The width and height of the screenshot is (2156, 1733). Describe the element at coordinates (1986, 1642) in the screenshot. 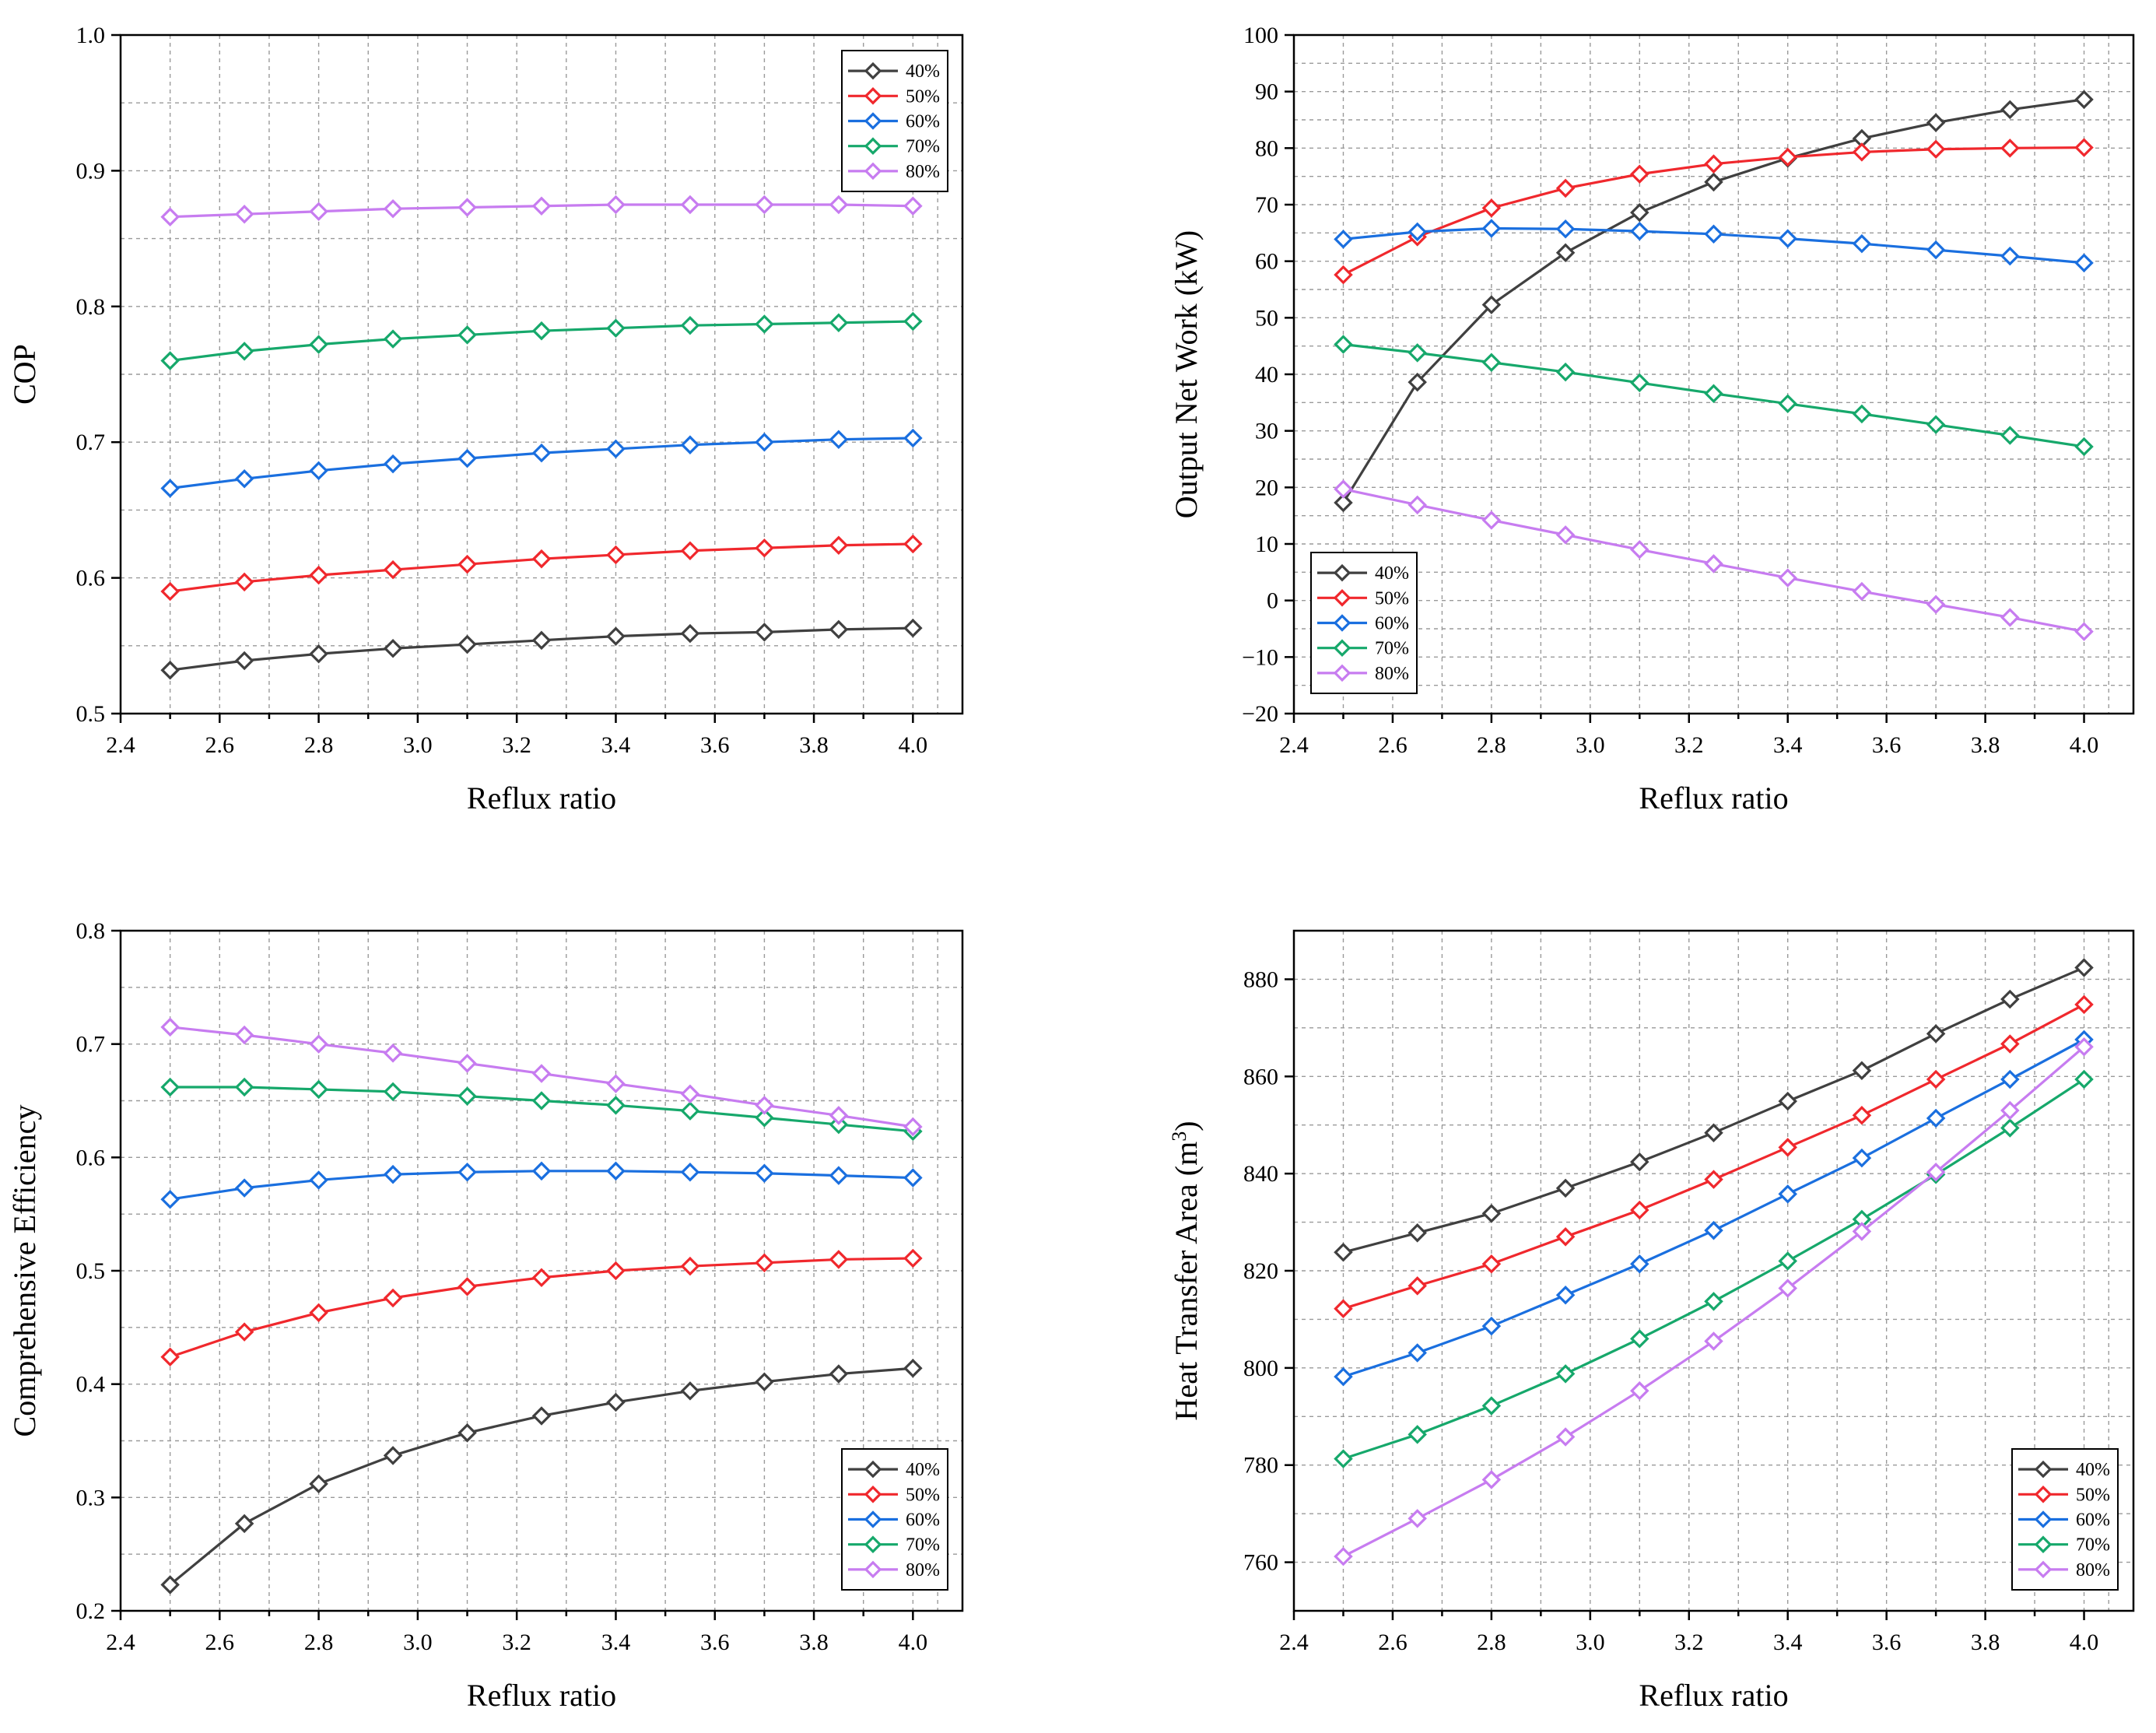

I see `x-tick-label: 3.8` at that location.